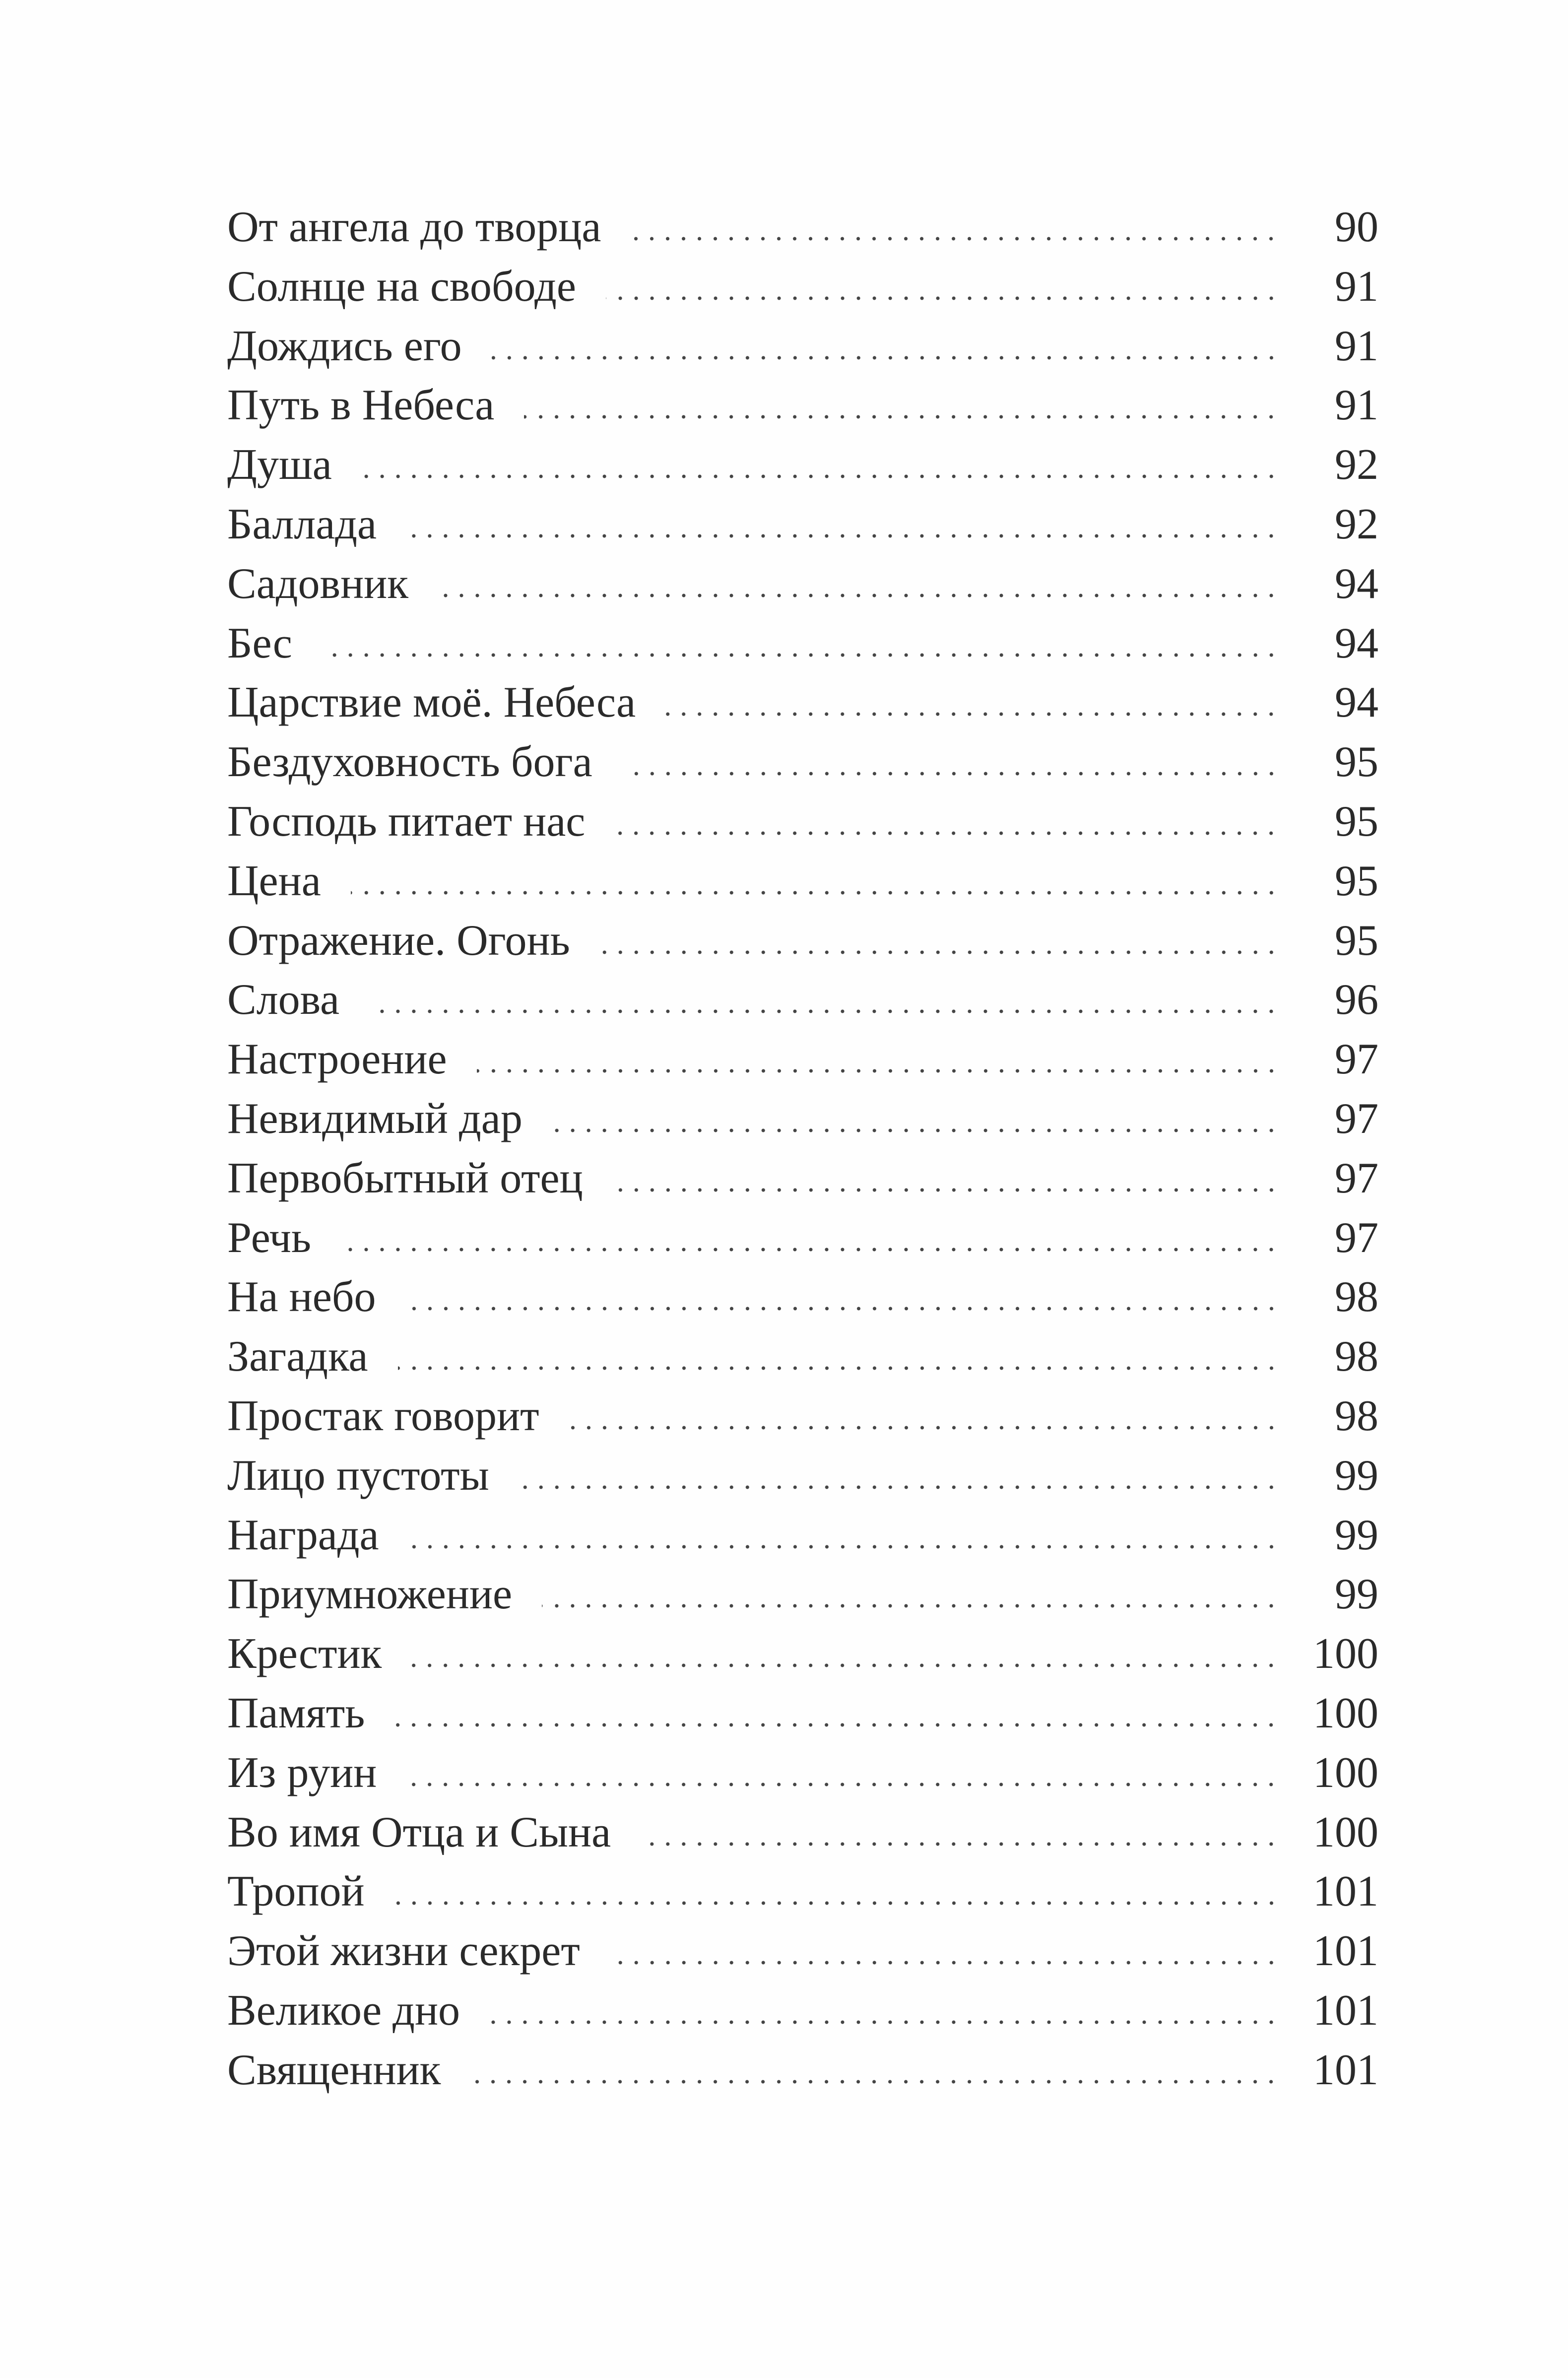 The height and width of the screenshot is (2378, 1568). What do you see at coordinates (802, 1476) in the screenshot?
I see `toc-entry: Лицо пустоты 99` at bounding box center [802, 1476].